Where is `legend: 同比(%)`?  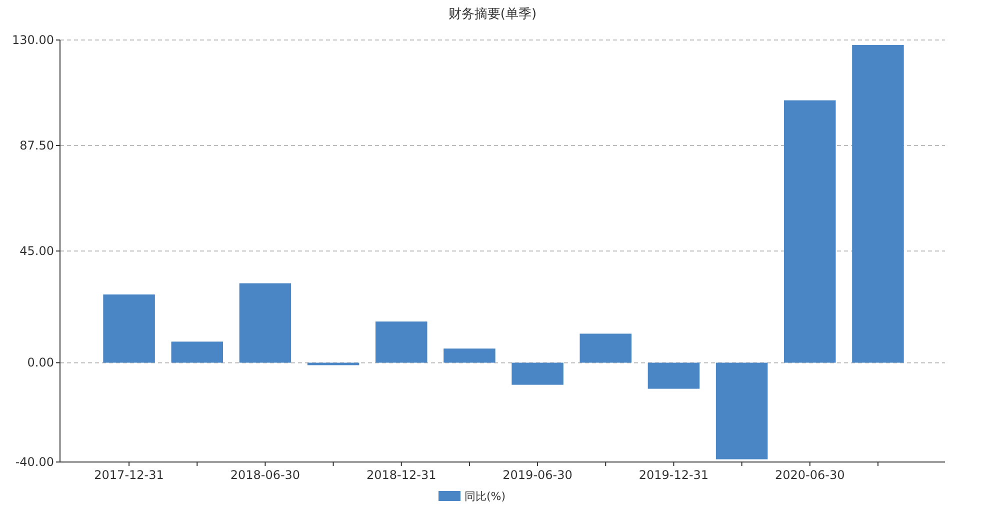
legend: 同比(%) is located at coordinates (472, 496).